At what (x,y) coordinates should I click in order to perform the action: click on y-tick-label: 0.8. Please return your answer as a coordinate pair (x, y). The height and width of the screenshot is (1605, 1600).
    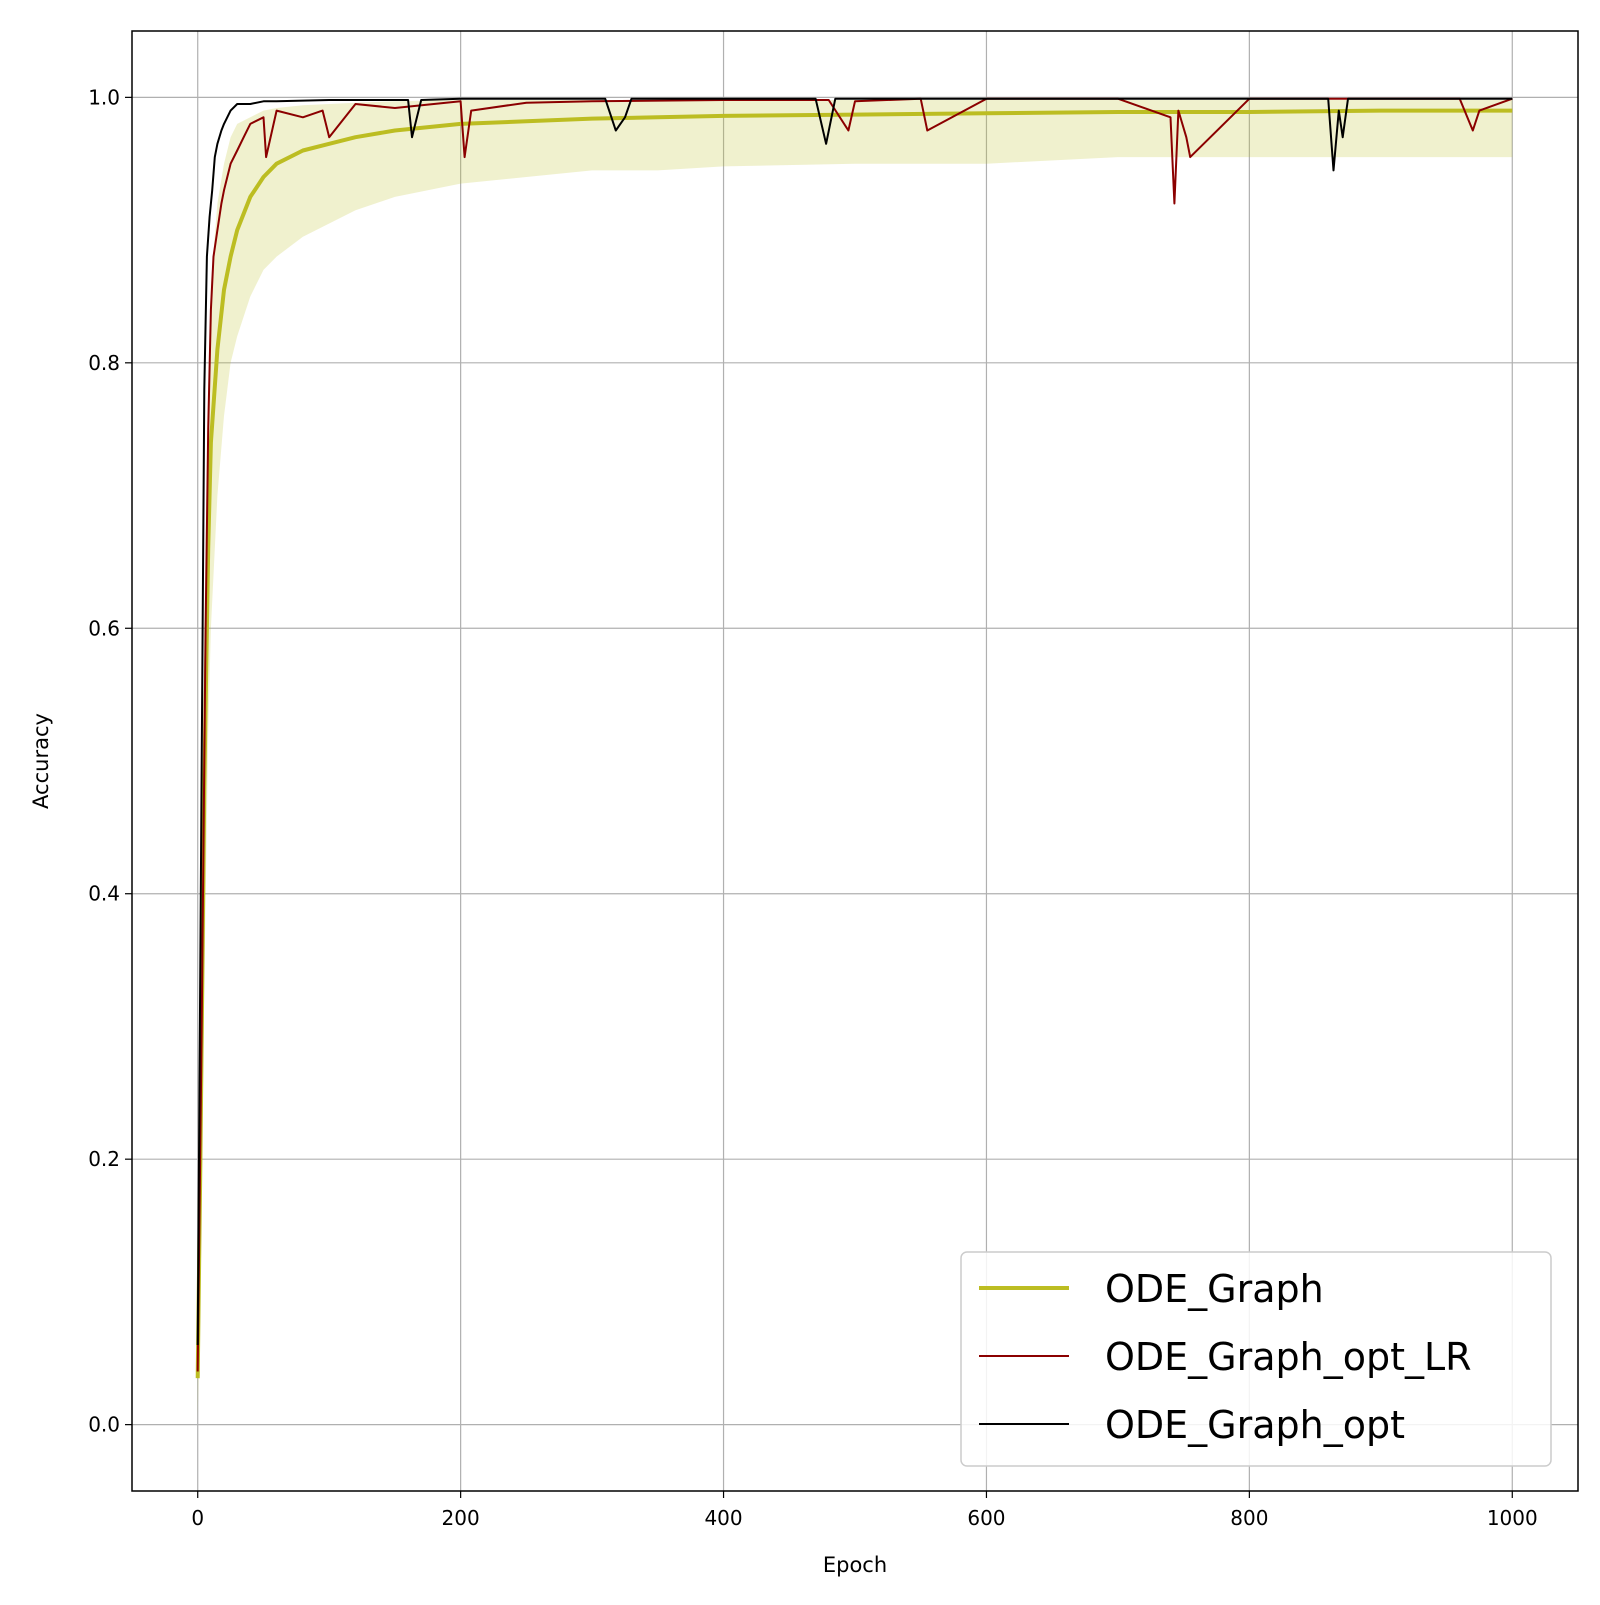
    Looking at the image, I should click on (104, 363).